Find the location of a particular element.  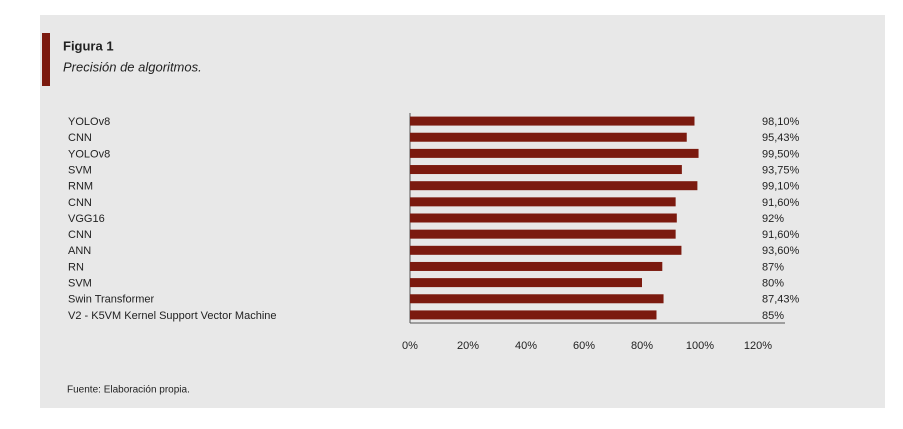

value-label: 92% is located at coordinates (773, 219).